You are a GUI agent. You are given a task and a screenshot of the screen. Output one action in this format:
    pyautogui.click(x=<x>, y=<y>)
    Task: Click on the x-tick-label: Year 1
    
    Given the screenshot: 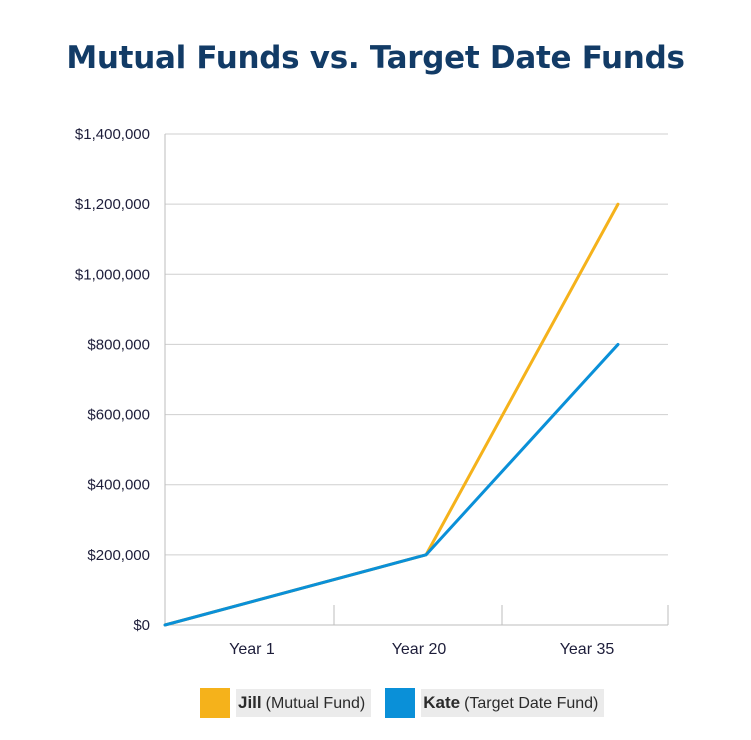 What is the action you would take?
    pyautogui.click(x=252, y=649)
    